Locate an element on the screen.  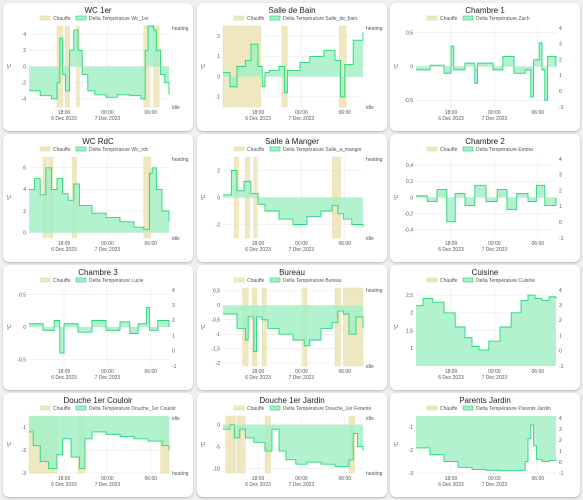
chart-title: Bureau is located at coordinates (292, 272).